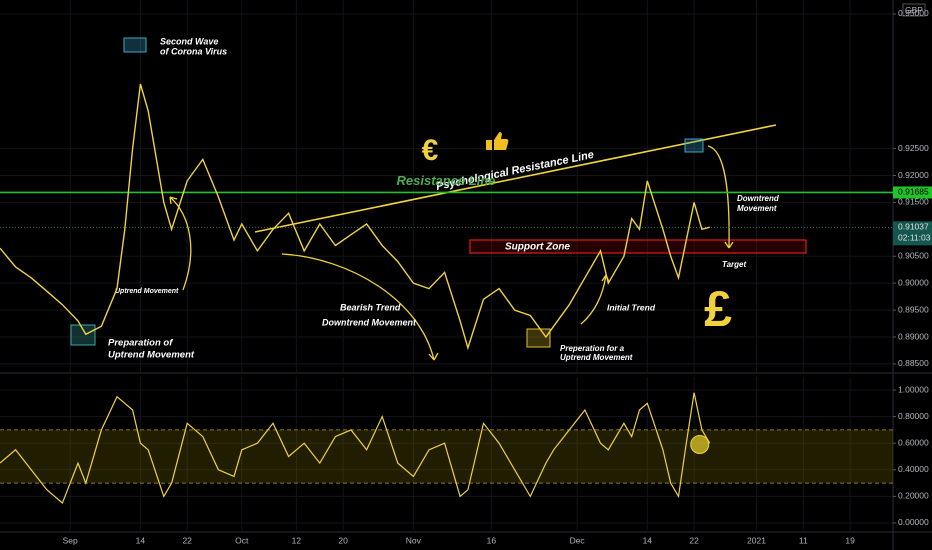 This screenshot has width=932, height=550. Describe the element at coordinates (497, 141) in the screenshot. I see `thumbs-up-icon` at that location.